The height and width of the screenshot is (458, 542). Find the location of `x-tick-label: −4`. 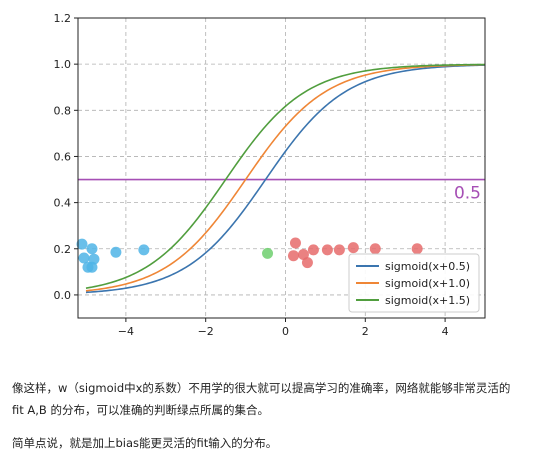

x-tick-label: −4 is located at coordinates (126, 331).